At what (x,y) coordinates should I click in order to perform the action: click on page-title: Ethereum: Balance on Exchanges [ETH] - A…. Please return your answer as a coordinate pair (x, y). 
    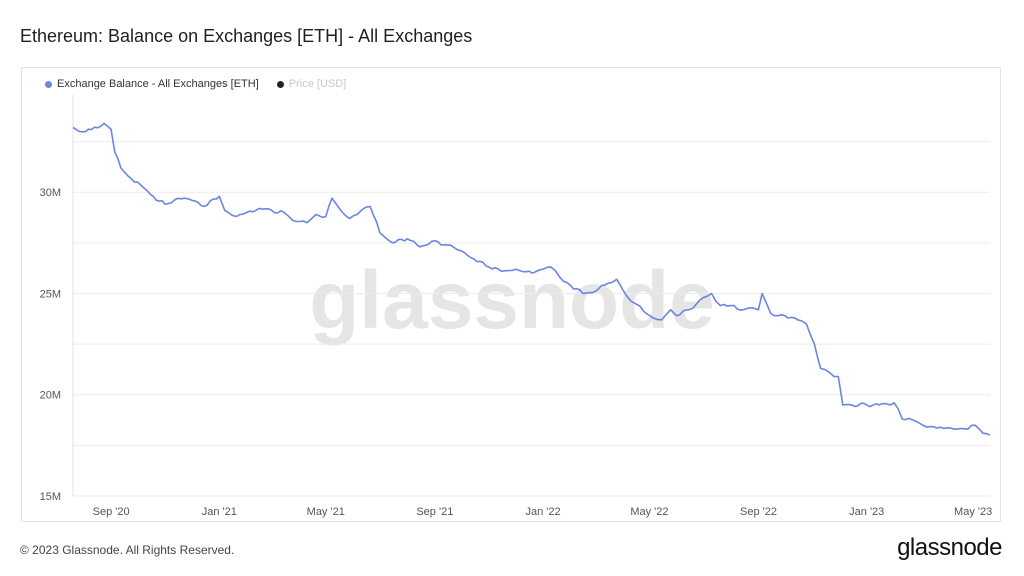
    Looking at the image, I should click on (246, 36).